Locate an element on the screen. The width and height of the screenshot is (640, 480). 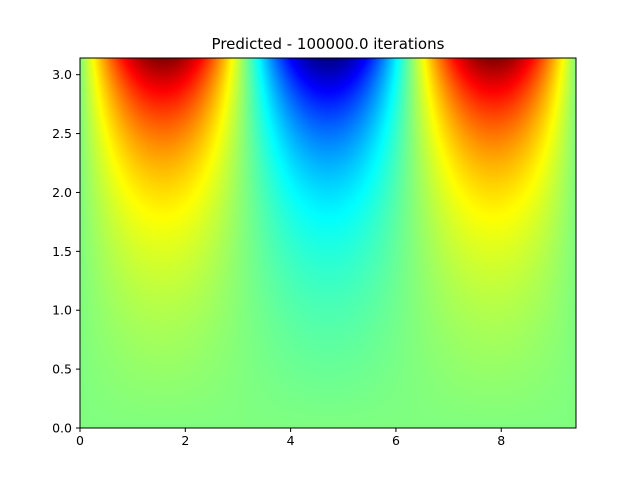
chart-title: Predicted - 100000.0 iterations is located at coordinates (328, 44).